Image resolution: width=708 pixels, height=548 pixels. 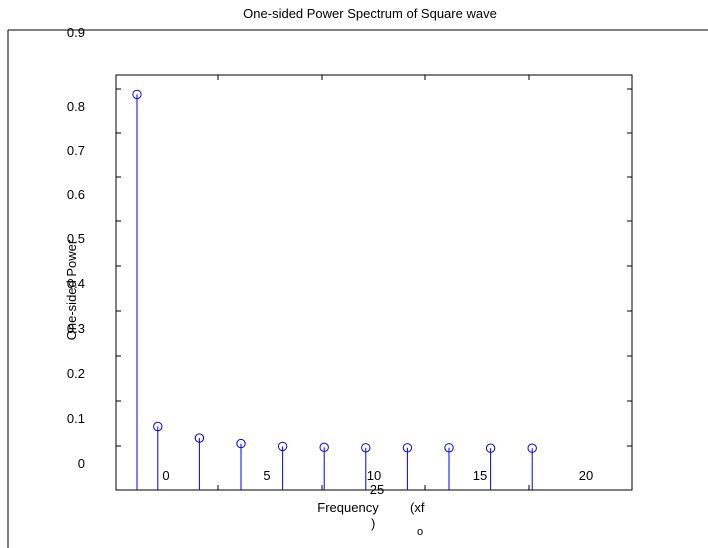 I want to click on x-axis-label: Frequency, so click(x=348, y=507).